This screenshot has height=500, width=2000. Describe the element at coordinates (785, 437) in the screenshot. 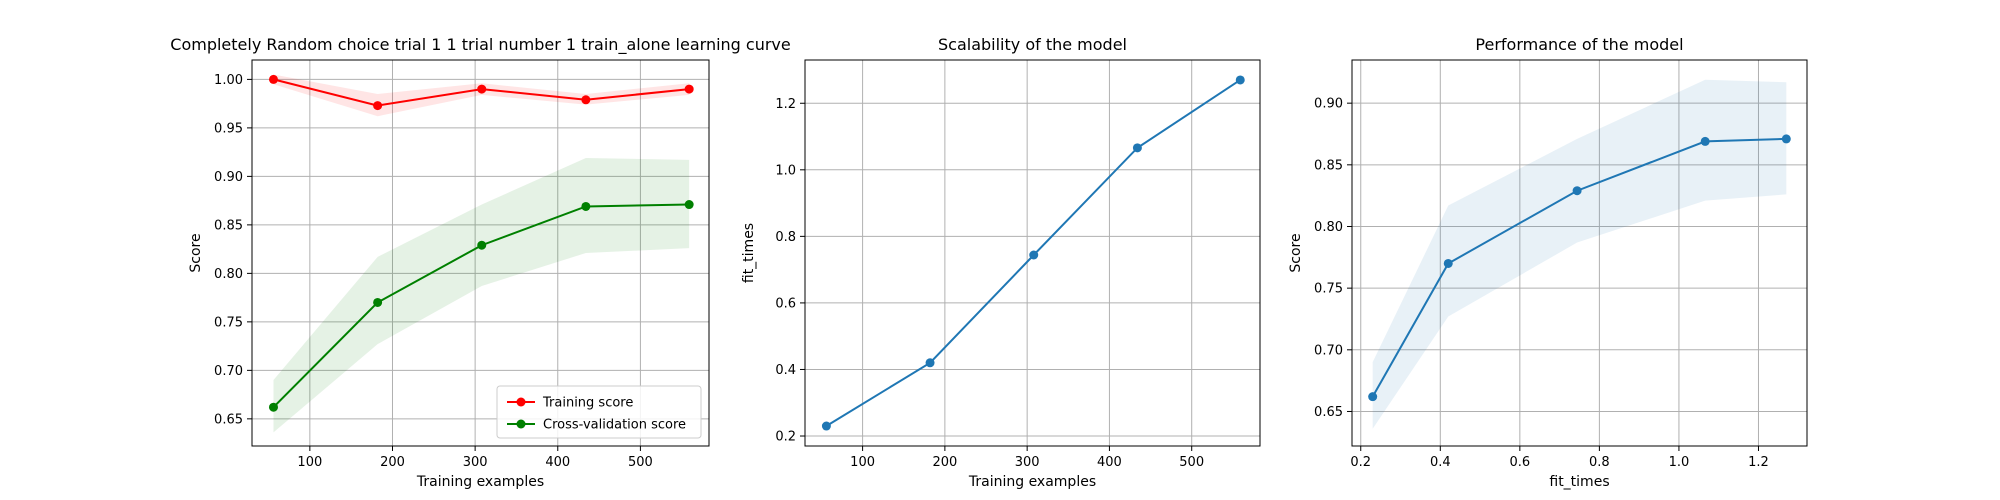

I see `y-tick-label: 0.2` at that location.